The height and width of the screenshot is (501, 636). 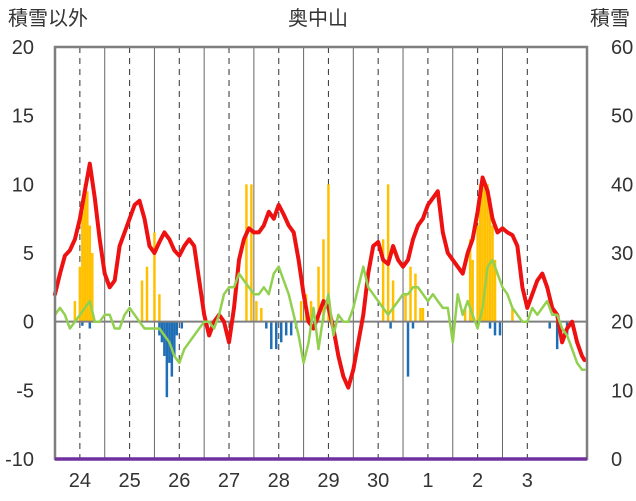 I want to click on y-tick-left: -10, so click(x=19, y=460).